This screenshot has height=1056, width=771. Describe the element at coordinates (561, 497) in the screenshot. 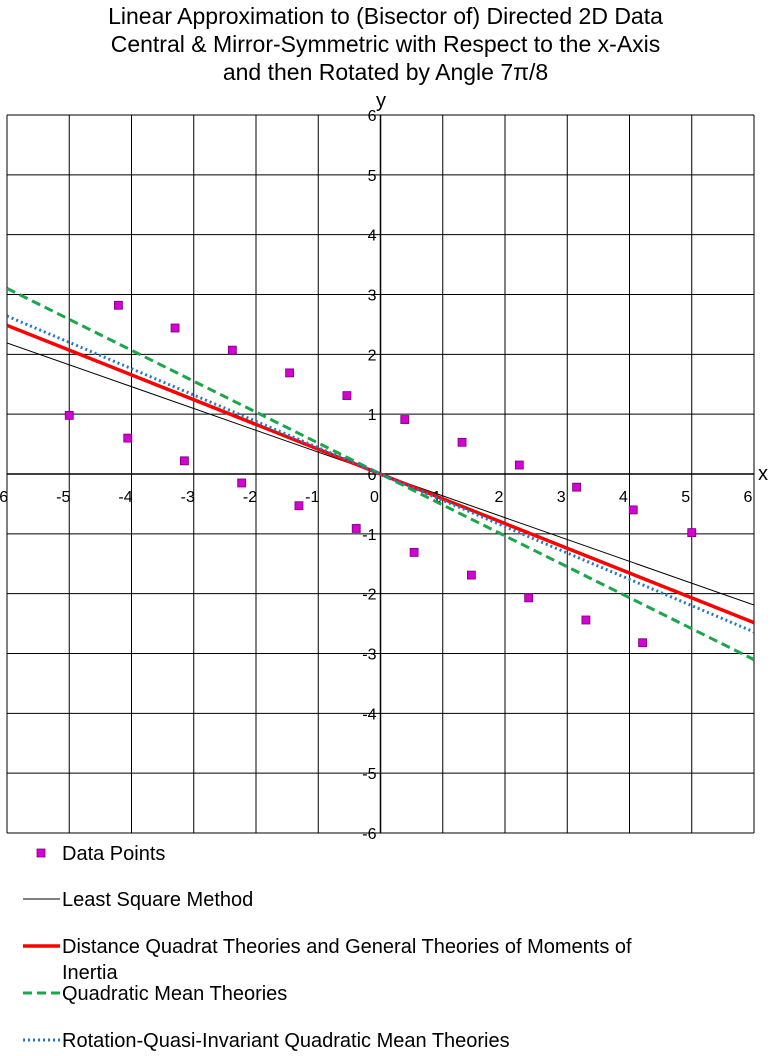

I see `x-tick-label: 3` at that location.